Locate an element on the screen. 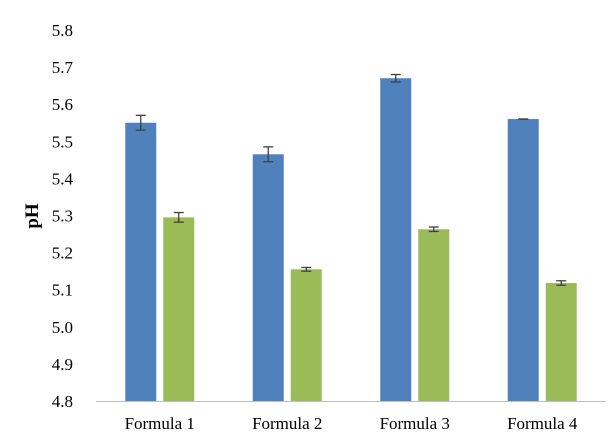  x-tick-label: Formula 2 is located at coordinates (287, 423).